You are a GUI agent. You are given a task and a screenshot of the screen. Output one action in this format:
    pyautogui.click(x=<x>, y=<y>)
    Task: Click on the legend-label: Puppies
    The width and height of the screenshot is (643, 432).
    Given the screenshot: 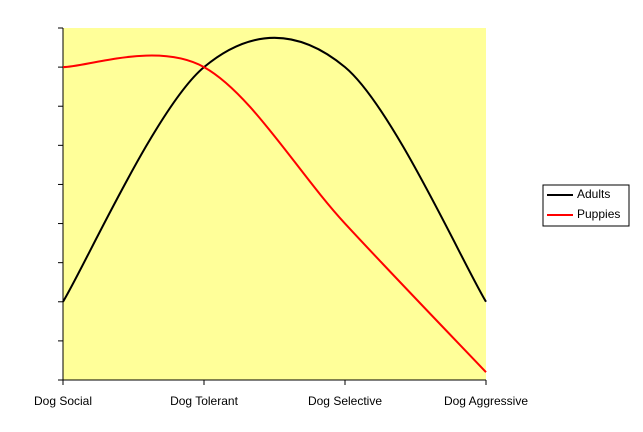 What is the action you would take?
    pyautogui.click(x=598, y=214)
    